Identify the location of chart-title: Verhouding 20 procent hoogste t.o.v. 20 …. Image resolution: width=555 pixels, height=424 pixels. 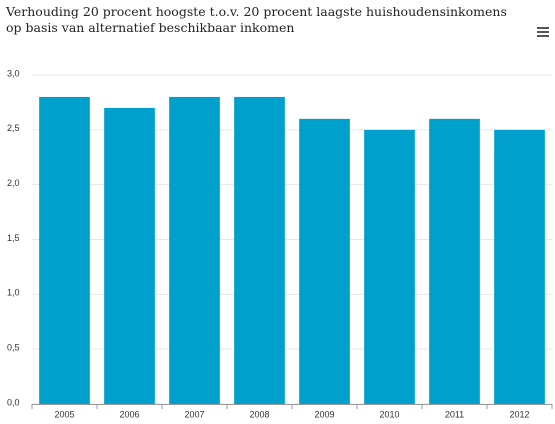
(256, 19).